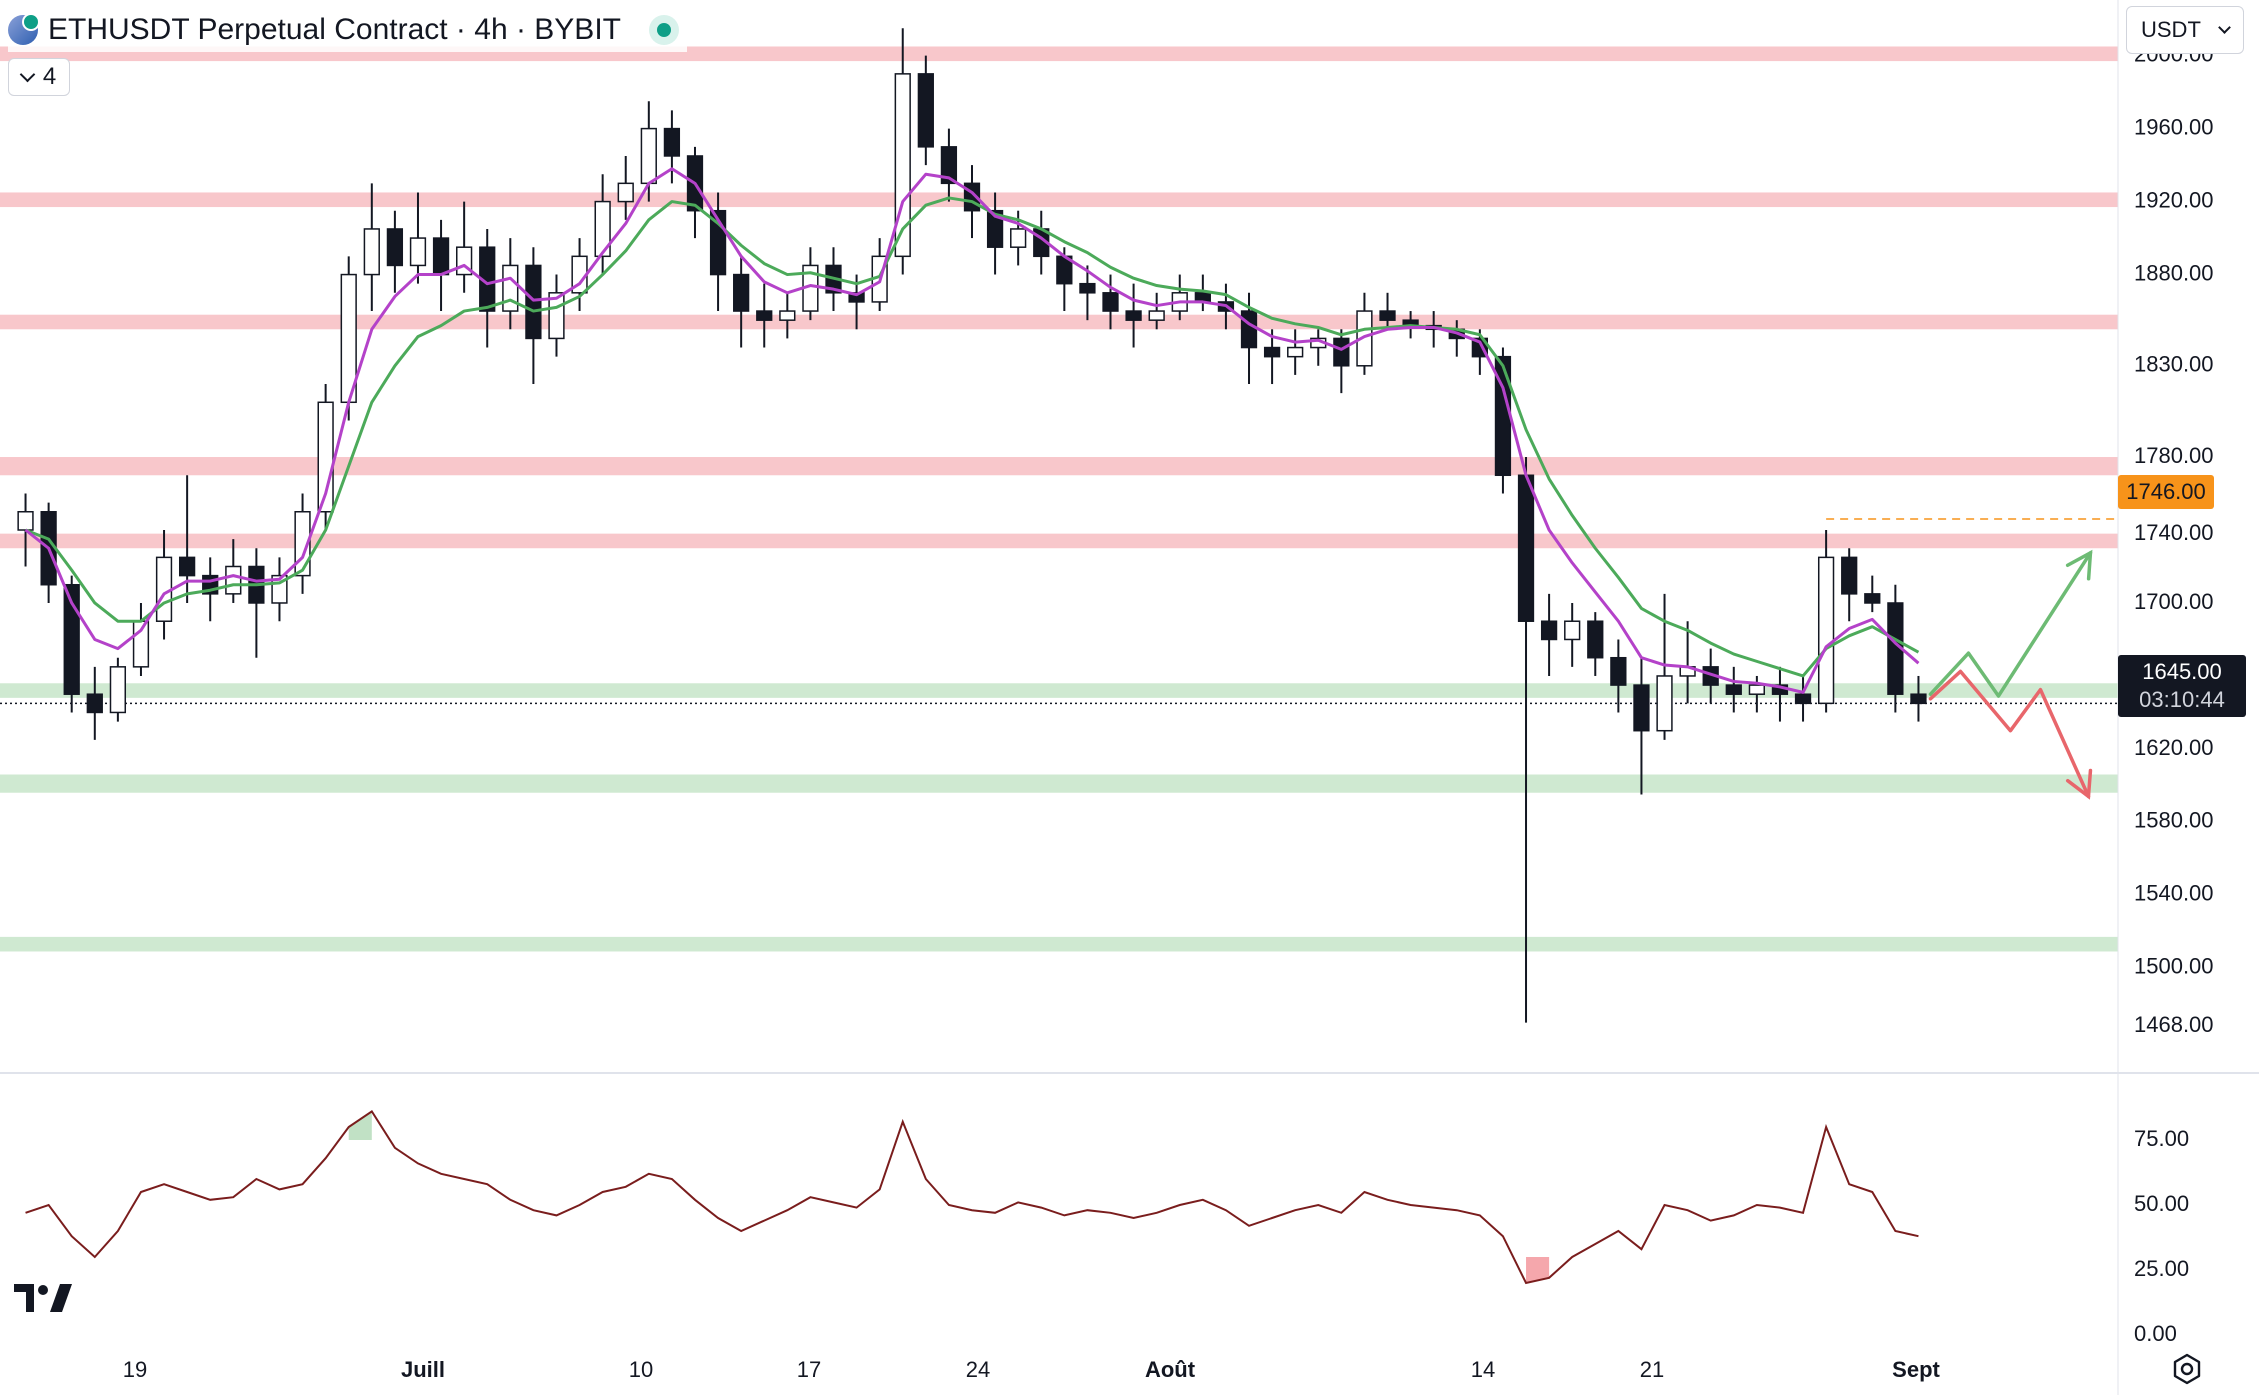 Image resolution: width=2259 pixels, height=1395 pixels. Describe the element at coordinates (2174, 1024) in the screenshot. I see `price-axis-label: 1468.00` at that location.